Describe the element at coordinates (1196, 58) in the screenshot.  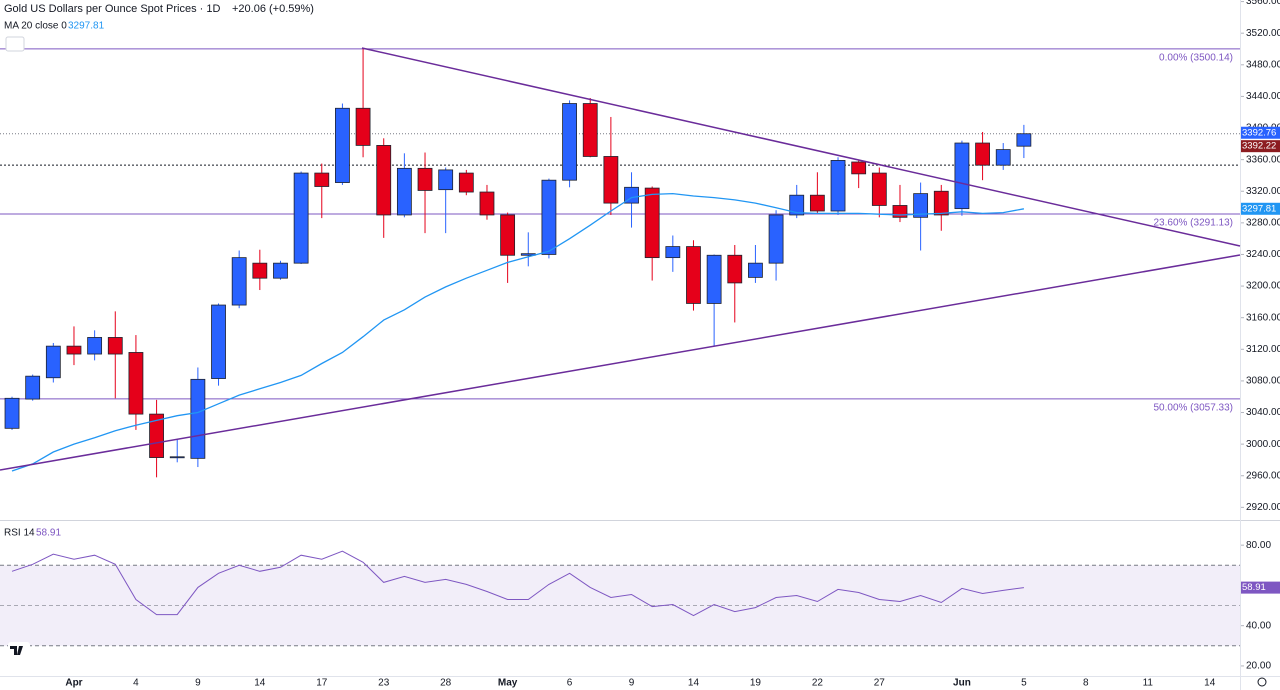
I see `fib-label: 0.00% (3500.14)` at that location.